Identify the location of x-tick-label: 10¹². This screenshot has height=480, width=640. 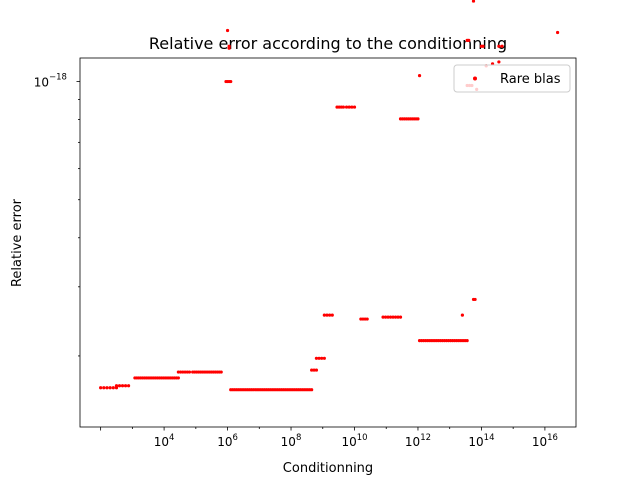
(418, 441).